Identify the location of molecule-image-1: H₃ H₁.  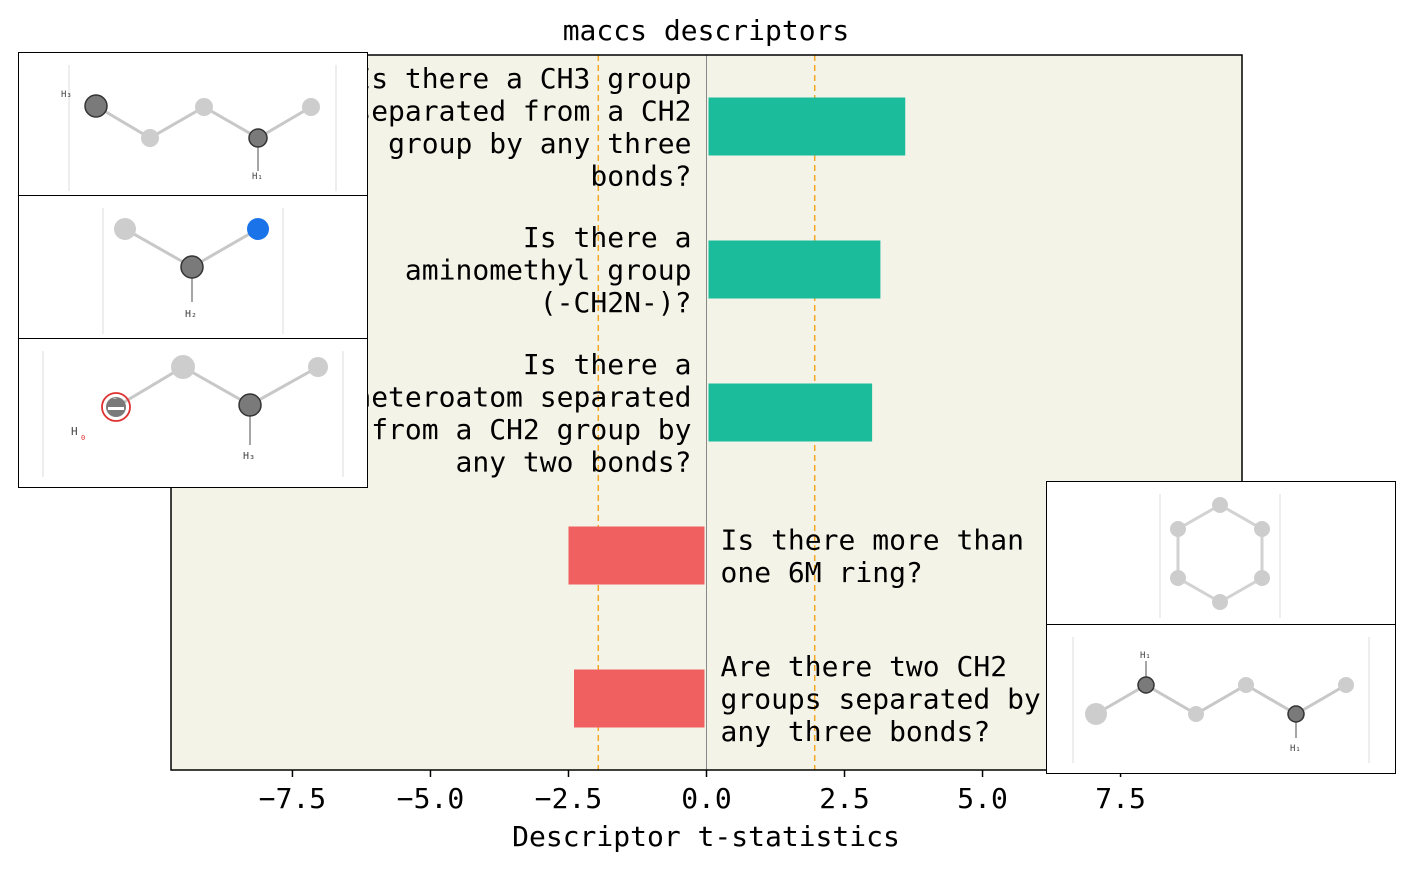
(193, 124).